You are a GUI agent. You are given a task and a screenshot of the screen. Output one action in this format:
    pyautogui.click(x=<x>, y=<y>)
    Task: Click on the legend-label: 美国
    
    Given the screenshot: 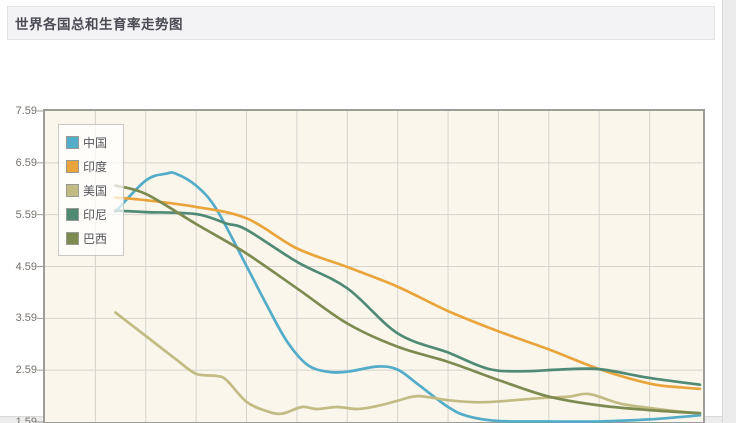 What is the action you would take?
    pyautogui.click(x=95, y=190)
    